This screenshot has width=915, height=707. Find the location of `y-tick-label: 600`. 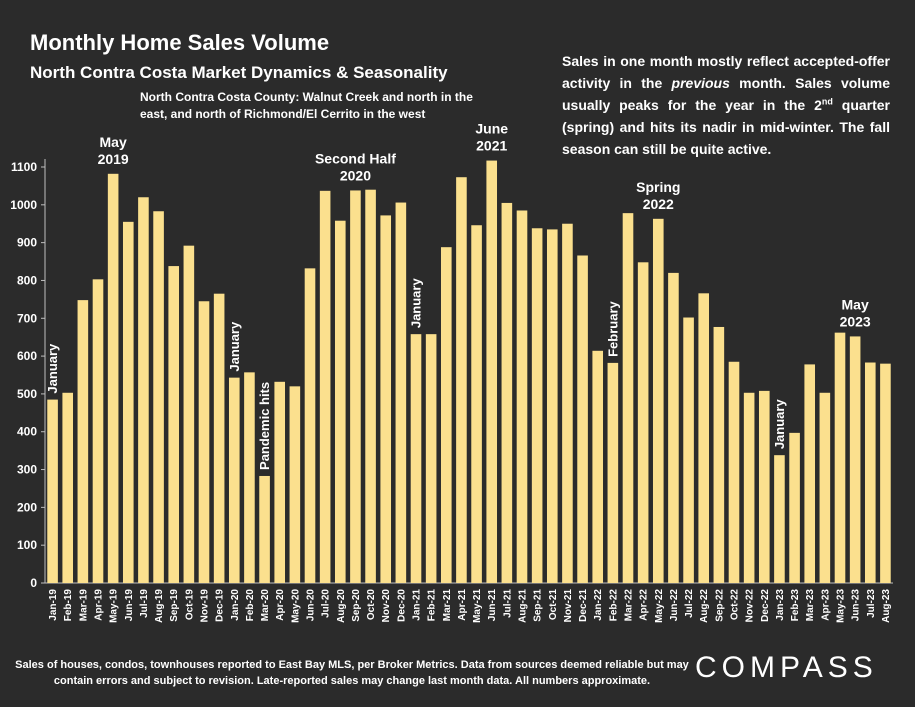

y-tick-label: 600 is located at coordinates (27, 356).